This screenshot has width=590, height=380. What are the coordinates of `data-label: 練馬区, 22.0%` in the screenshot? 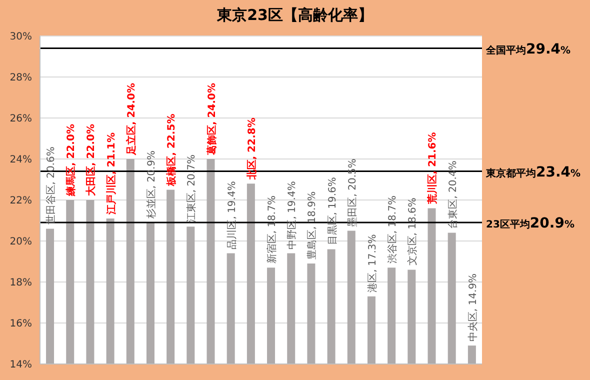 It's located at (71, 160).